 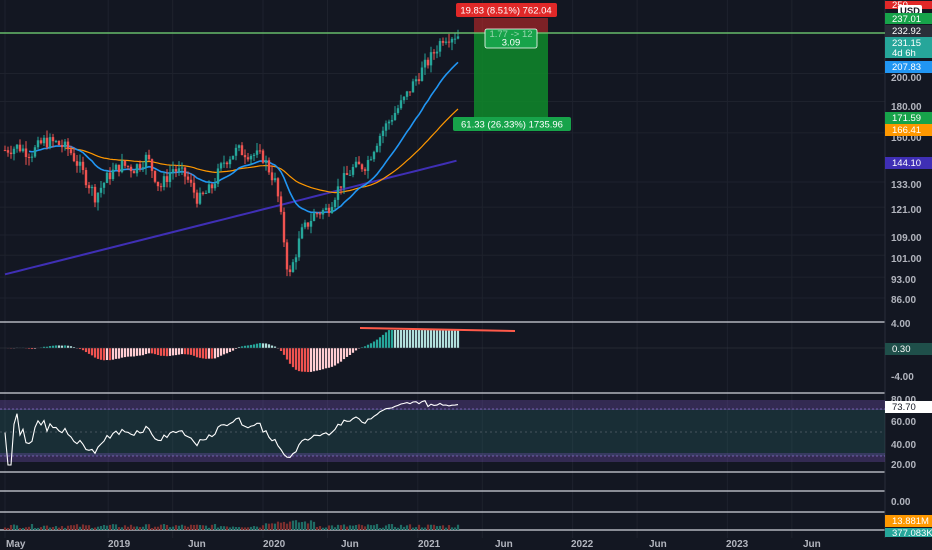 I want to click on x-label-10: Jun, so click(x=812, y=544).